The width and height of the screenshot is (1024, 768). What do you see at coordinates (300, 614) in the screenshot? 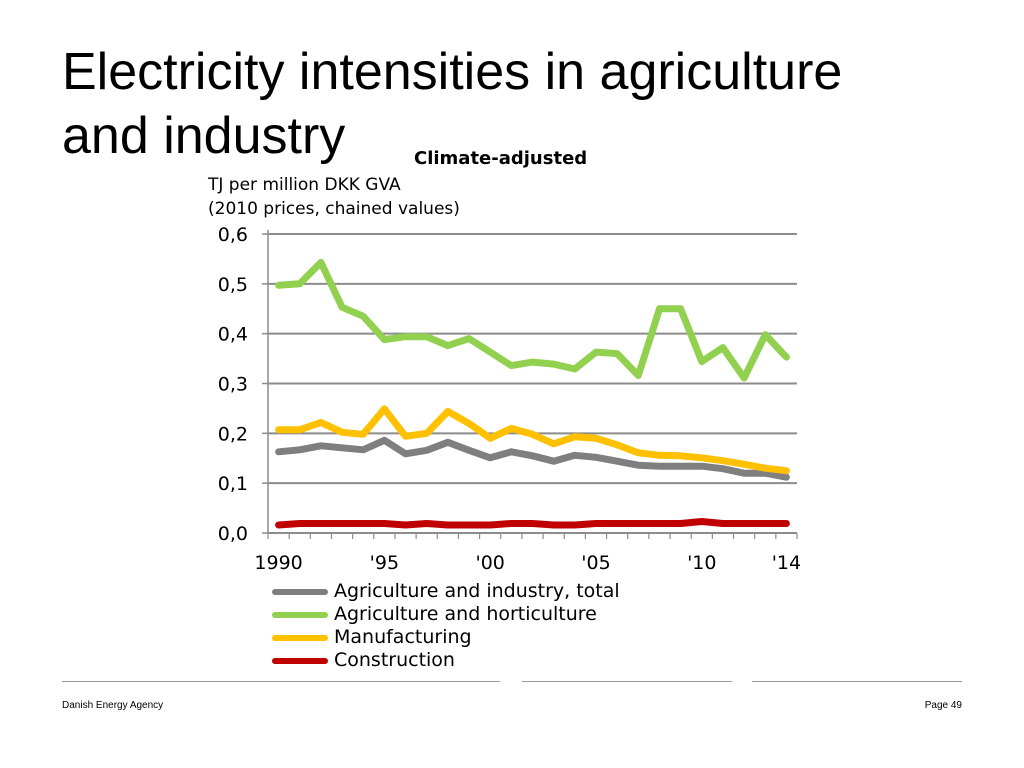
I see `legend-swatch-agriculture` at bounding box center [300, 614].